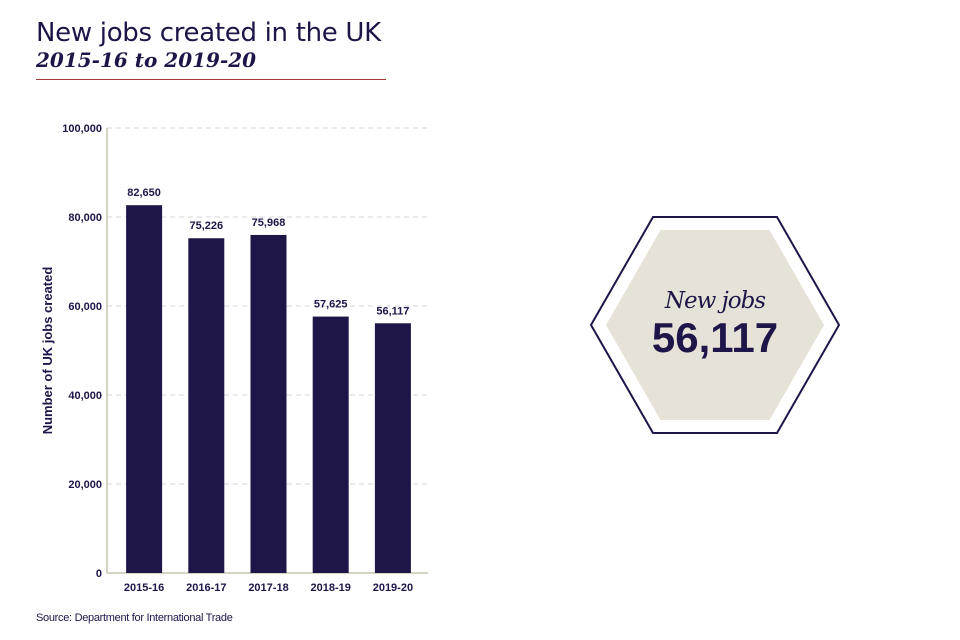 This screenshot has width=960, height=640. What do you see at coordinates (715, 301) in the screenshot?
I see `callout-label: New jobs` at bounding box center [715, 301].